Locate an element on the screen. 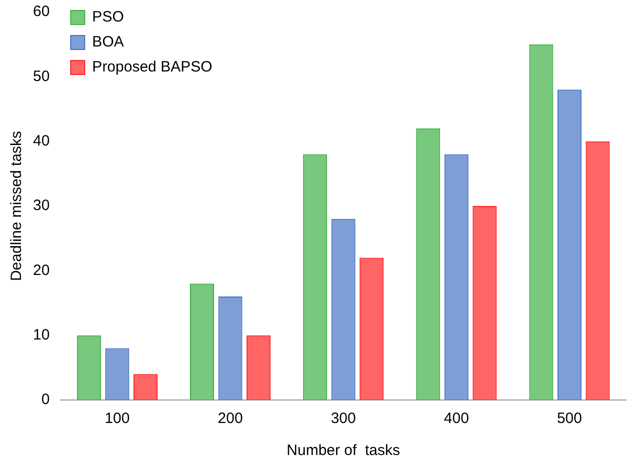  y-axis-title: Deadline missed tasks is located at coordinates (17, 206).